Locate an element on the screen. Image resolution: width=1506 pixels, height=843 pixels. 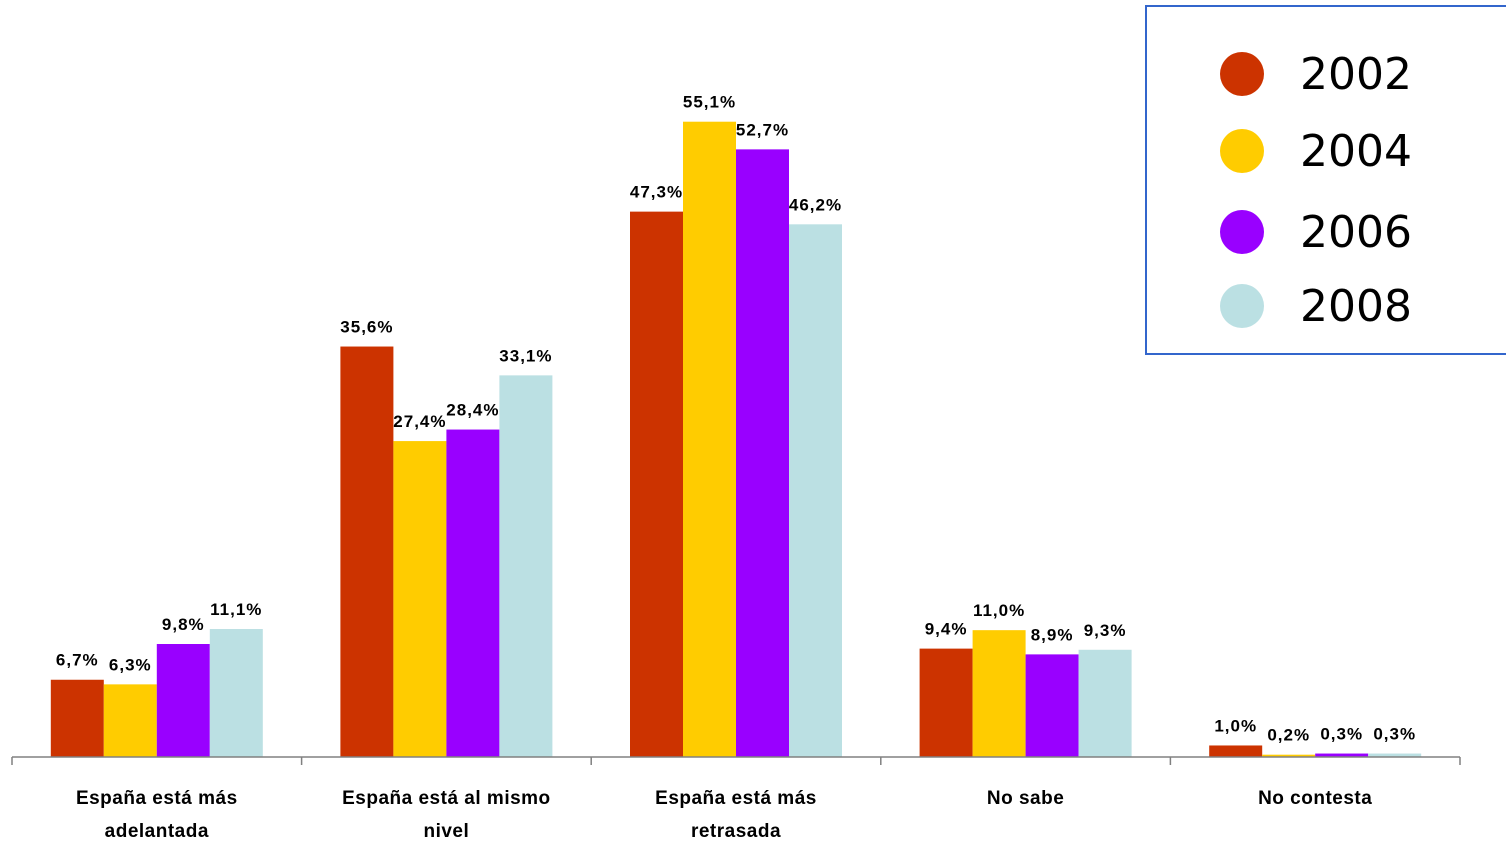
category-label-2-line-2: nivel is located at coordinates (446, 831).